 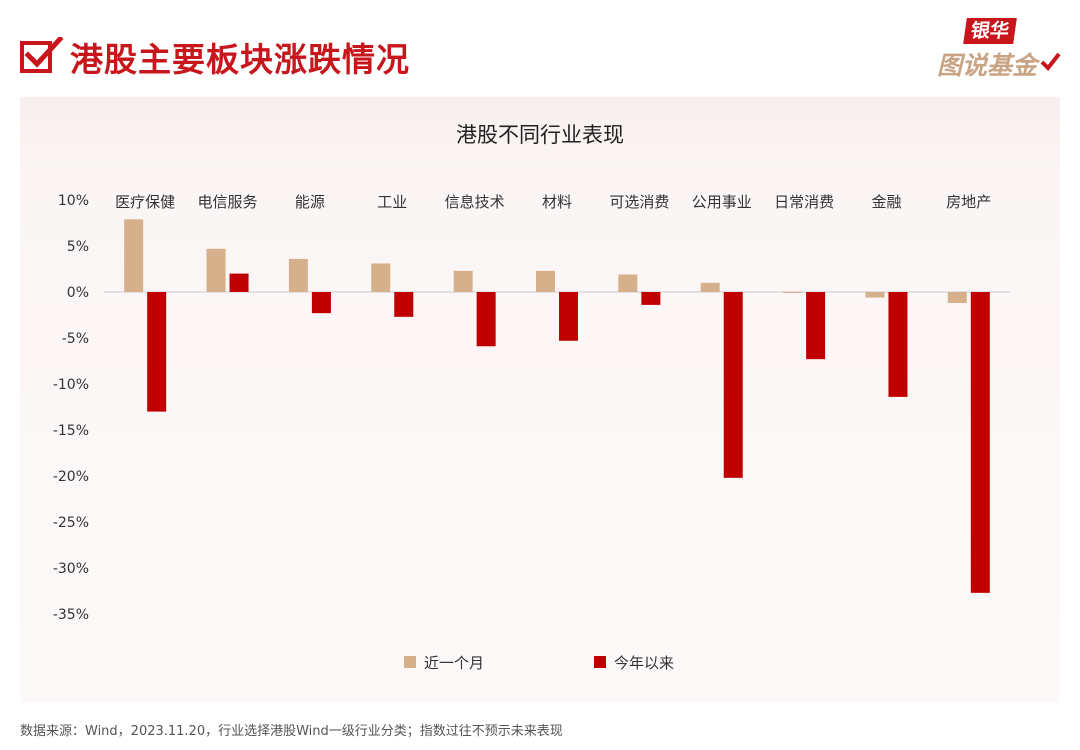 What do you see at coordinates (71, 569) in the screenshot?
I see `y-tick-label: -30%` at bounding box center [71, 569].